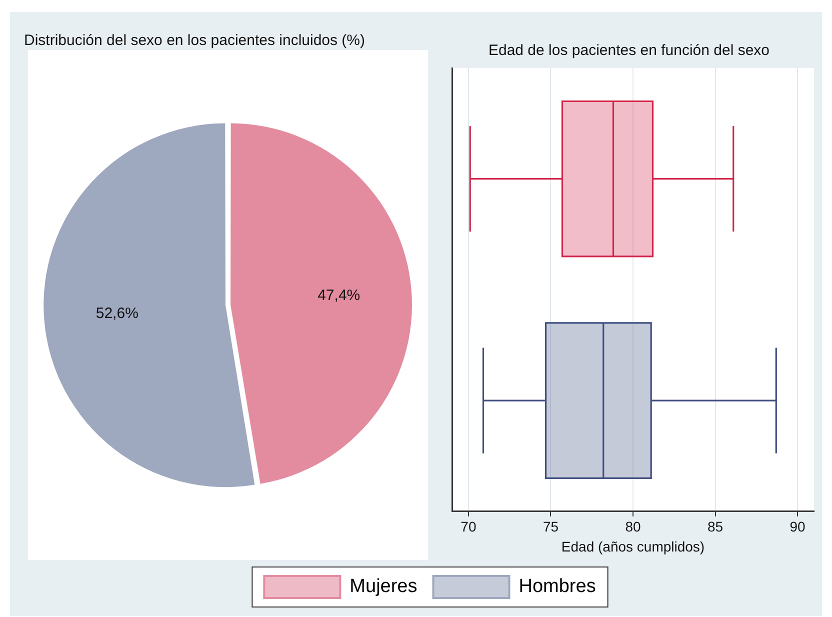  Describe the element at coordinates (633, 526) in the screenshot. I see `x-tick-label: 80` at that location.